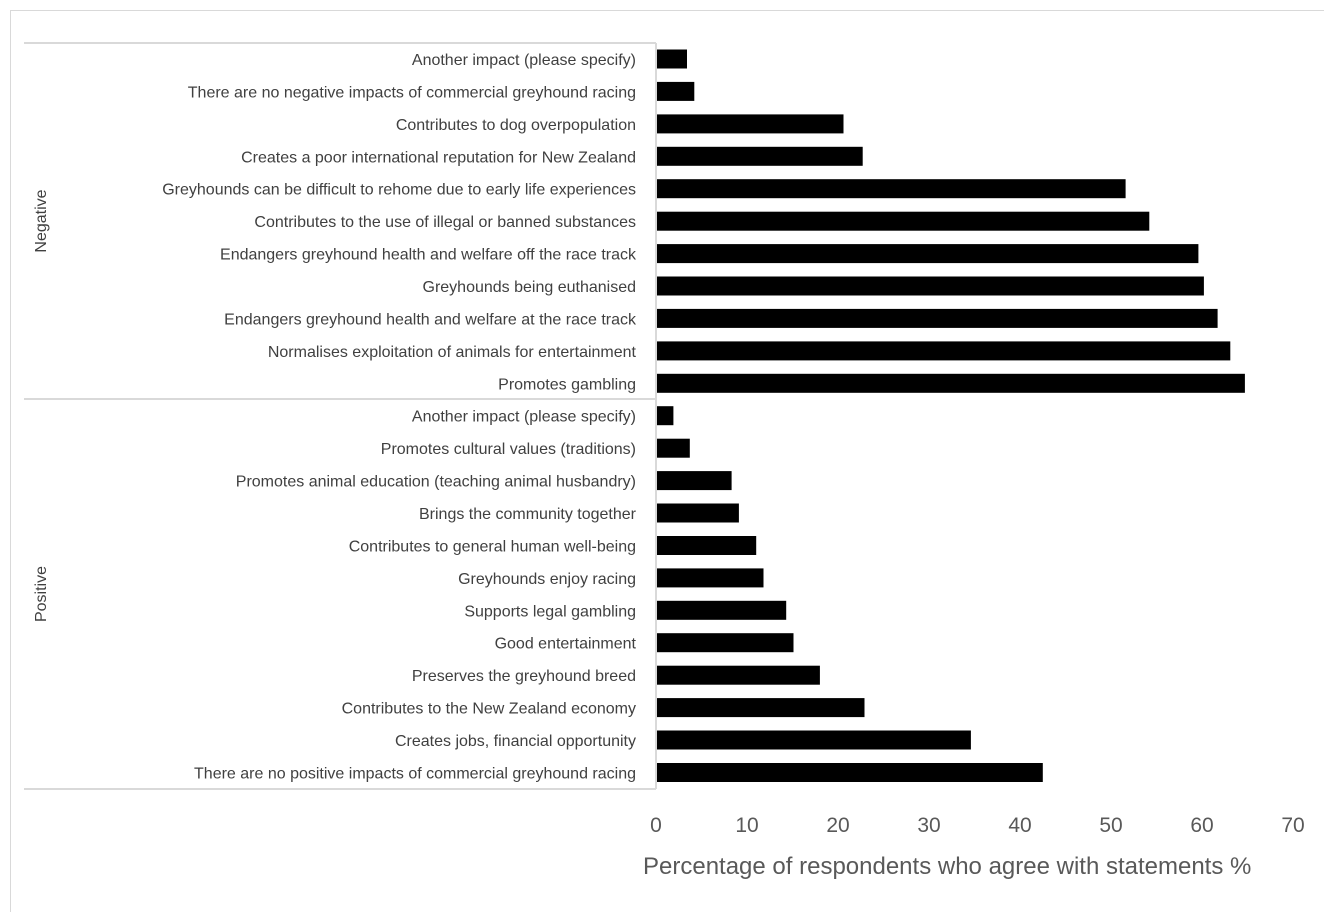  I want to click on category-label: Greyhounds enjoy racing, so click(547, 579).